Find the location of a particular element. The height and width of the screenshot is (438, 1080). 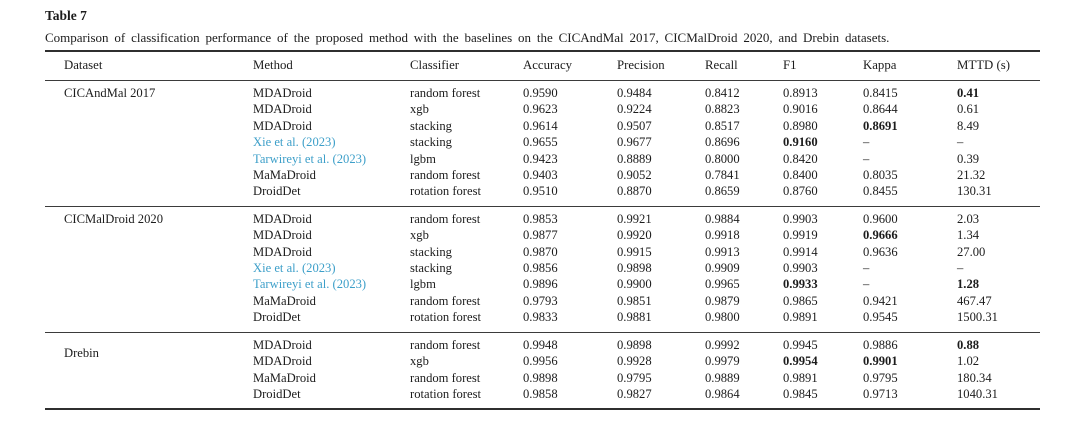

metric-cell: 130.31 is located at coordinates (974, 191).